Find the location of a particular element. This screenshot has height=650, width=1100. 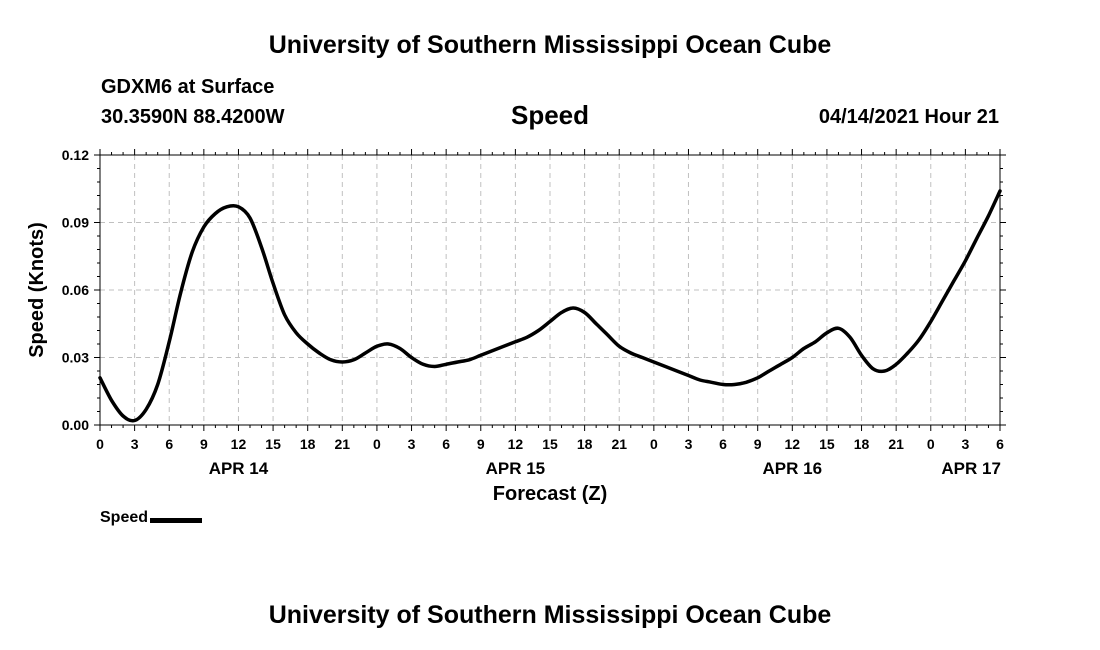

date-label: APR 14 is located at coordinates (239, 468).